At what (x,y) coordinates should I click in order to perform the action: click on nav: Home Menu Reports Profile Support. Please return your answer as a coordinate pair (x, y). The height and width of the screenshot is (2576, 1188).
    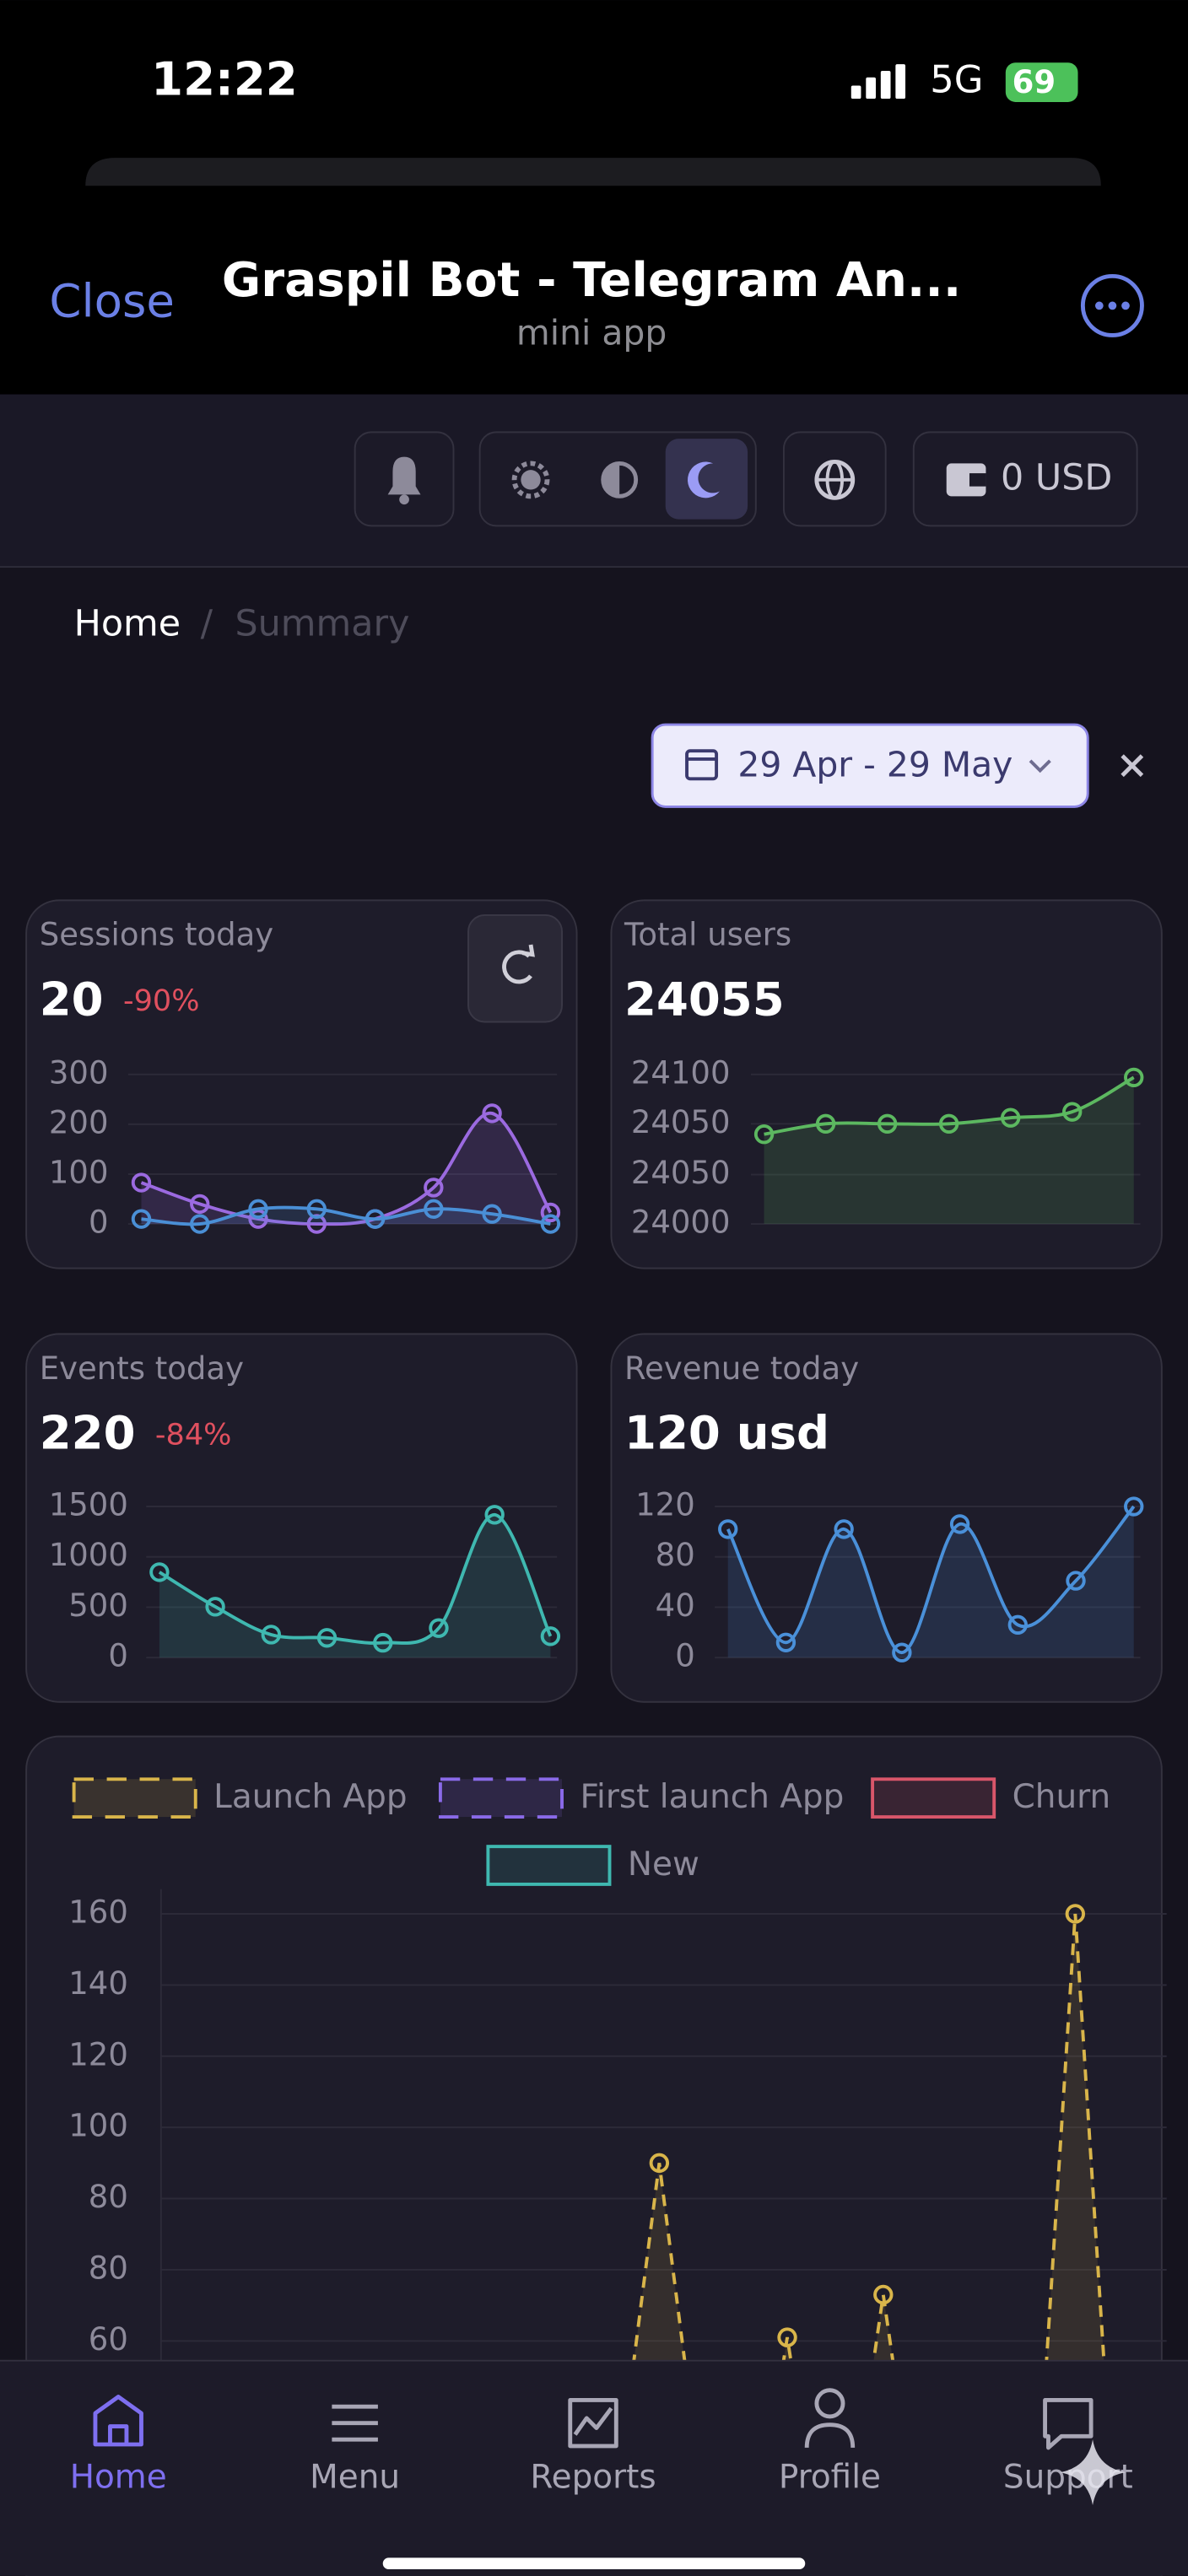
    Looking at the image, I should click on (601, 2447).